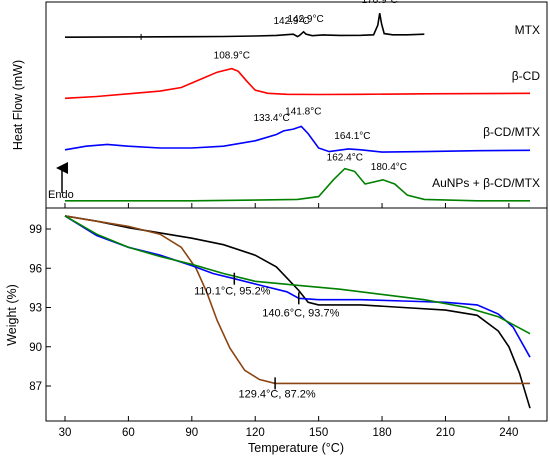 This screenshot has height=459, width=550. Describe the element at coordinates (35, 387) in the screenshot. I see `y-tick-label-0: 87` at that location.